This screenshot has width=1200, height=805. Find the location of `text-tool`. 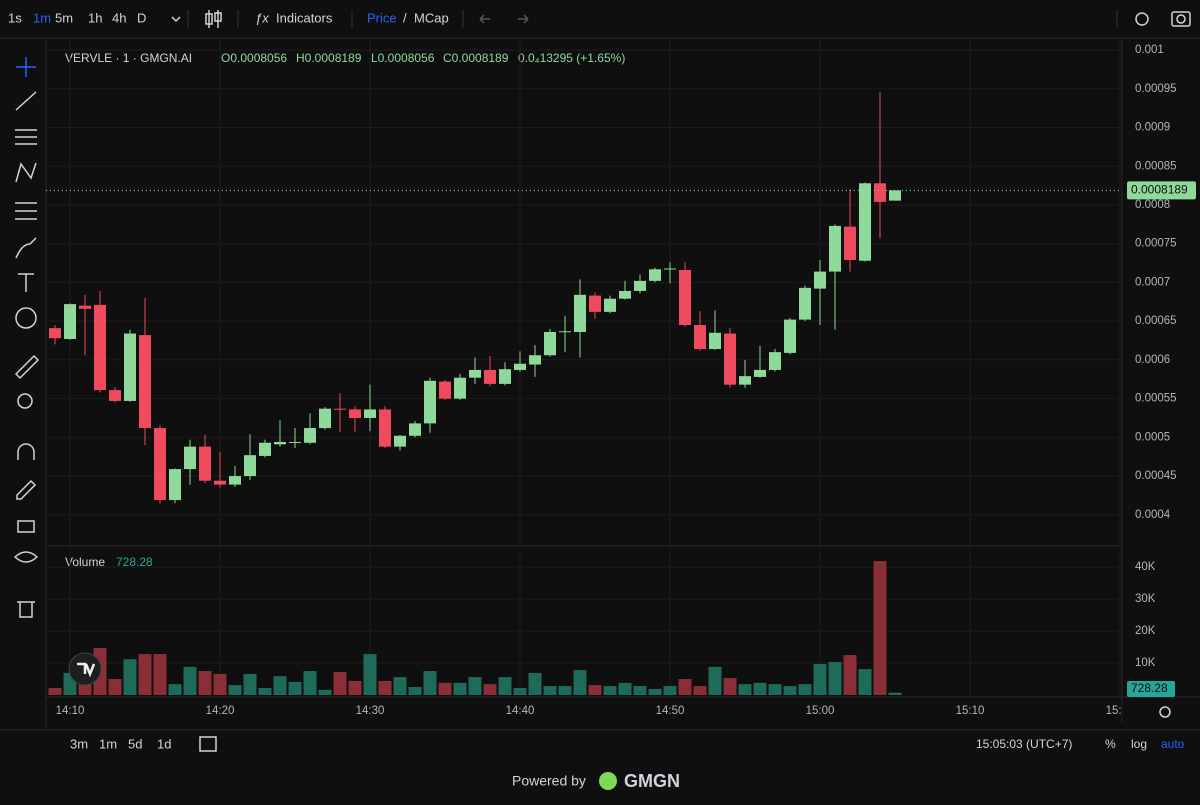

text-tool is located at coordinates (26, 282).